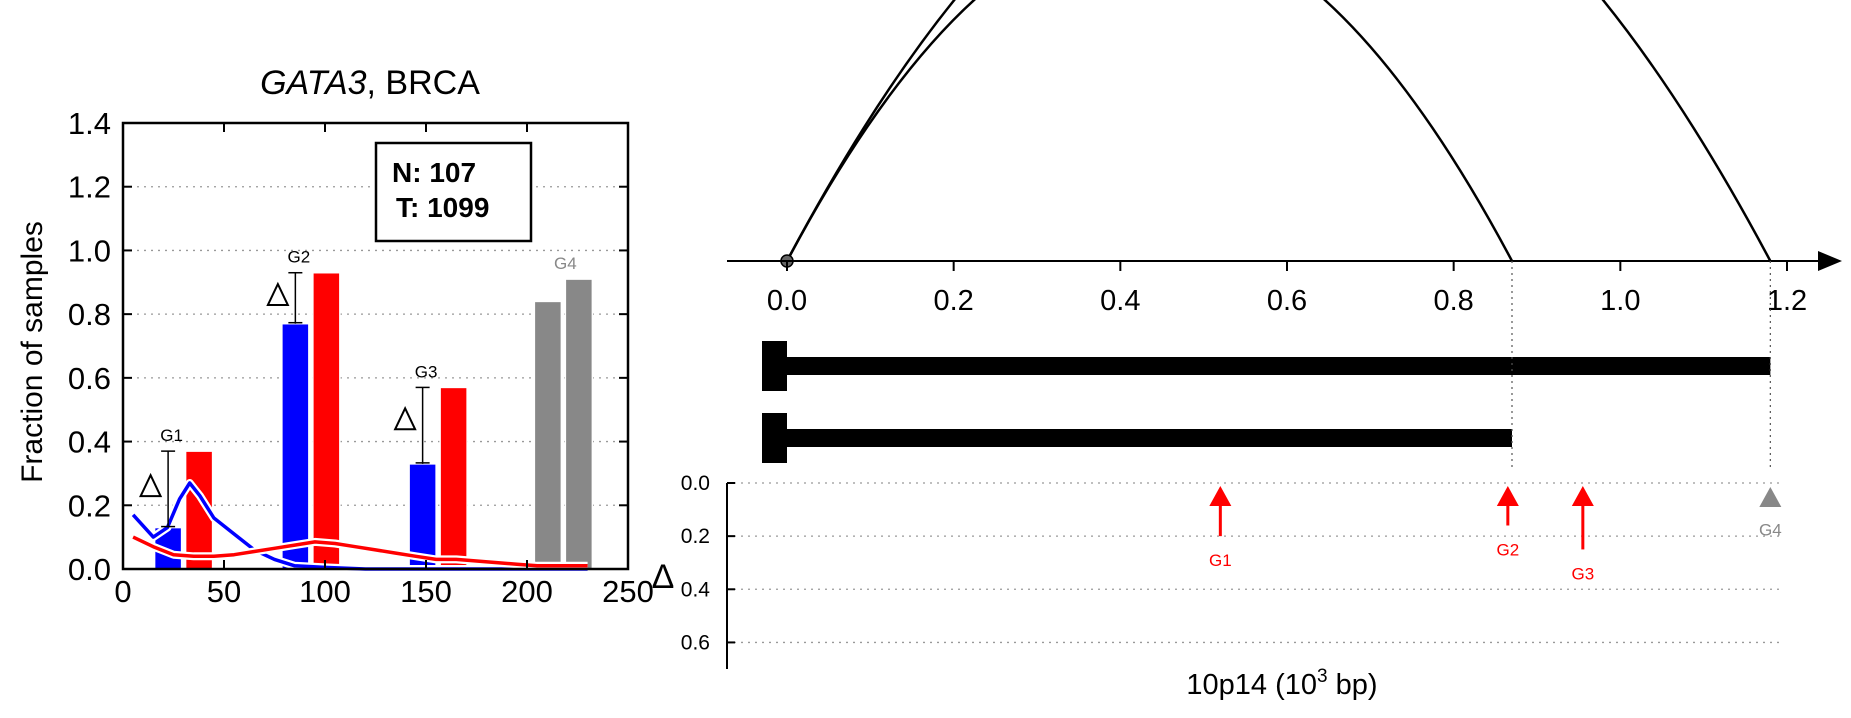 The height and width of the screenshot is (718, 1851). I want to click on left-y-tick-label-5: 1.0, so click(89, 250).